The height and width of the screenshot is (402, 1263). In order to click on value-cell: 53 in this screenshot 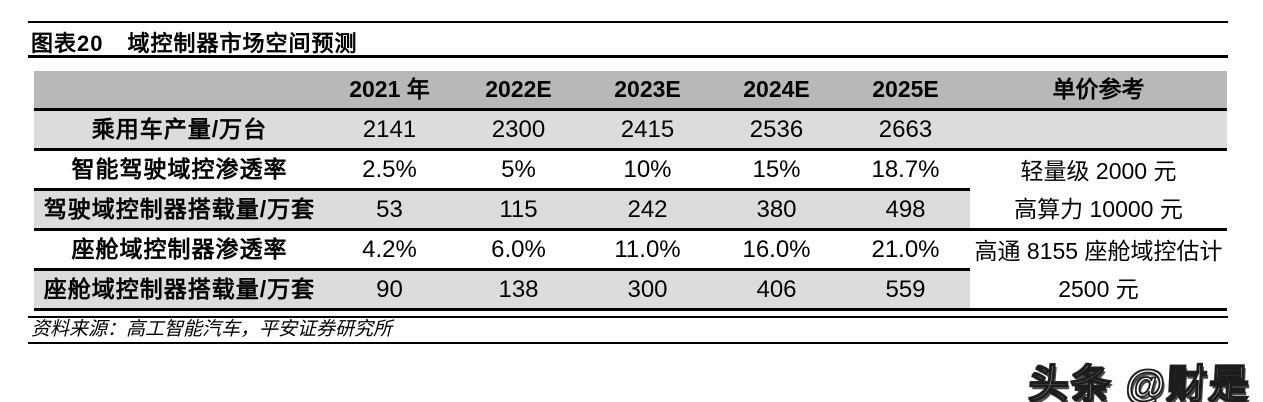, I will do `click(389, 210)`.